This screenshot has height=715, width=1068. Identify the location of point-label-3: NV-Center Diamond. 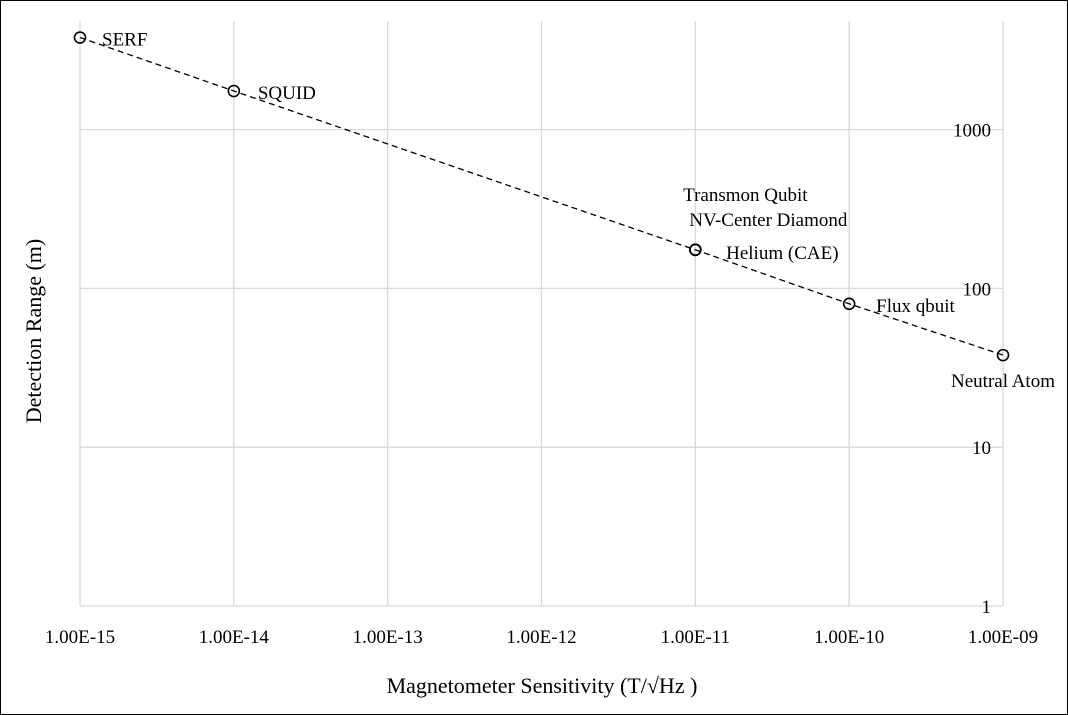
(768, 220).